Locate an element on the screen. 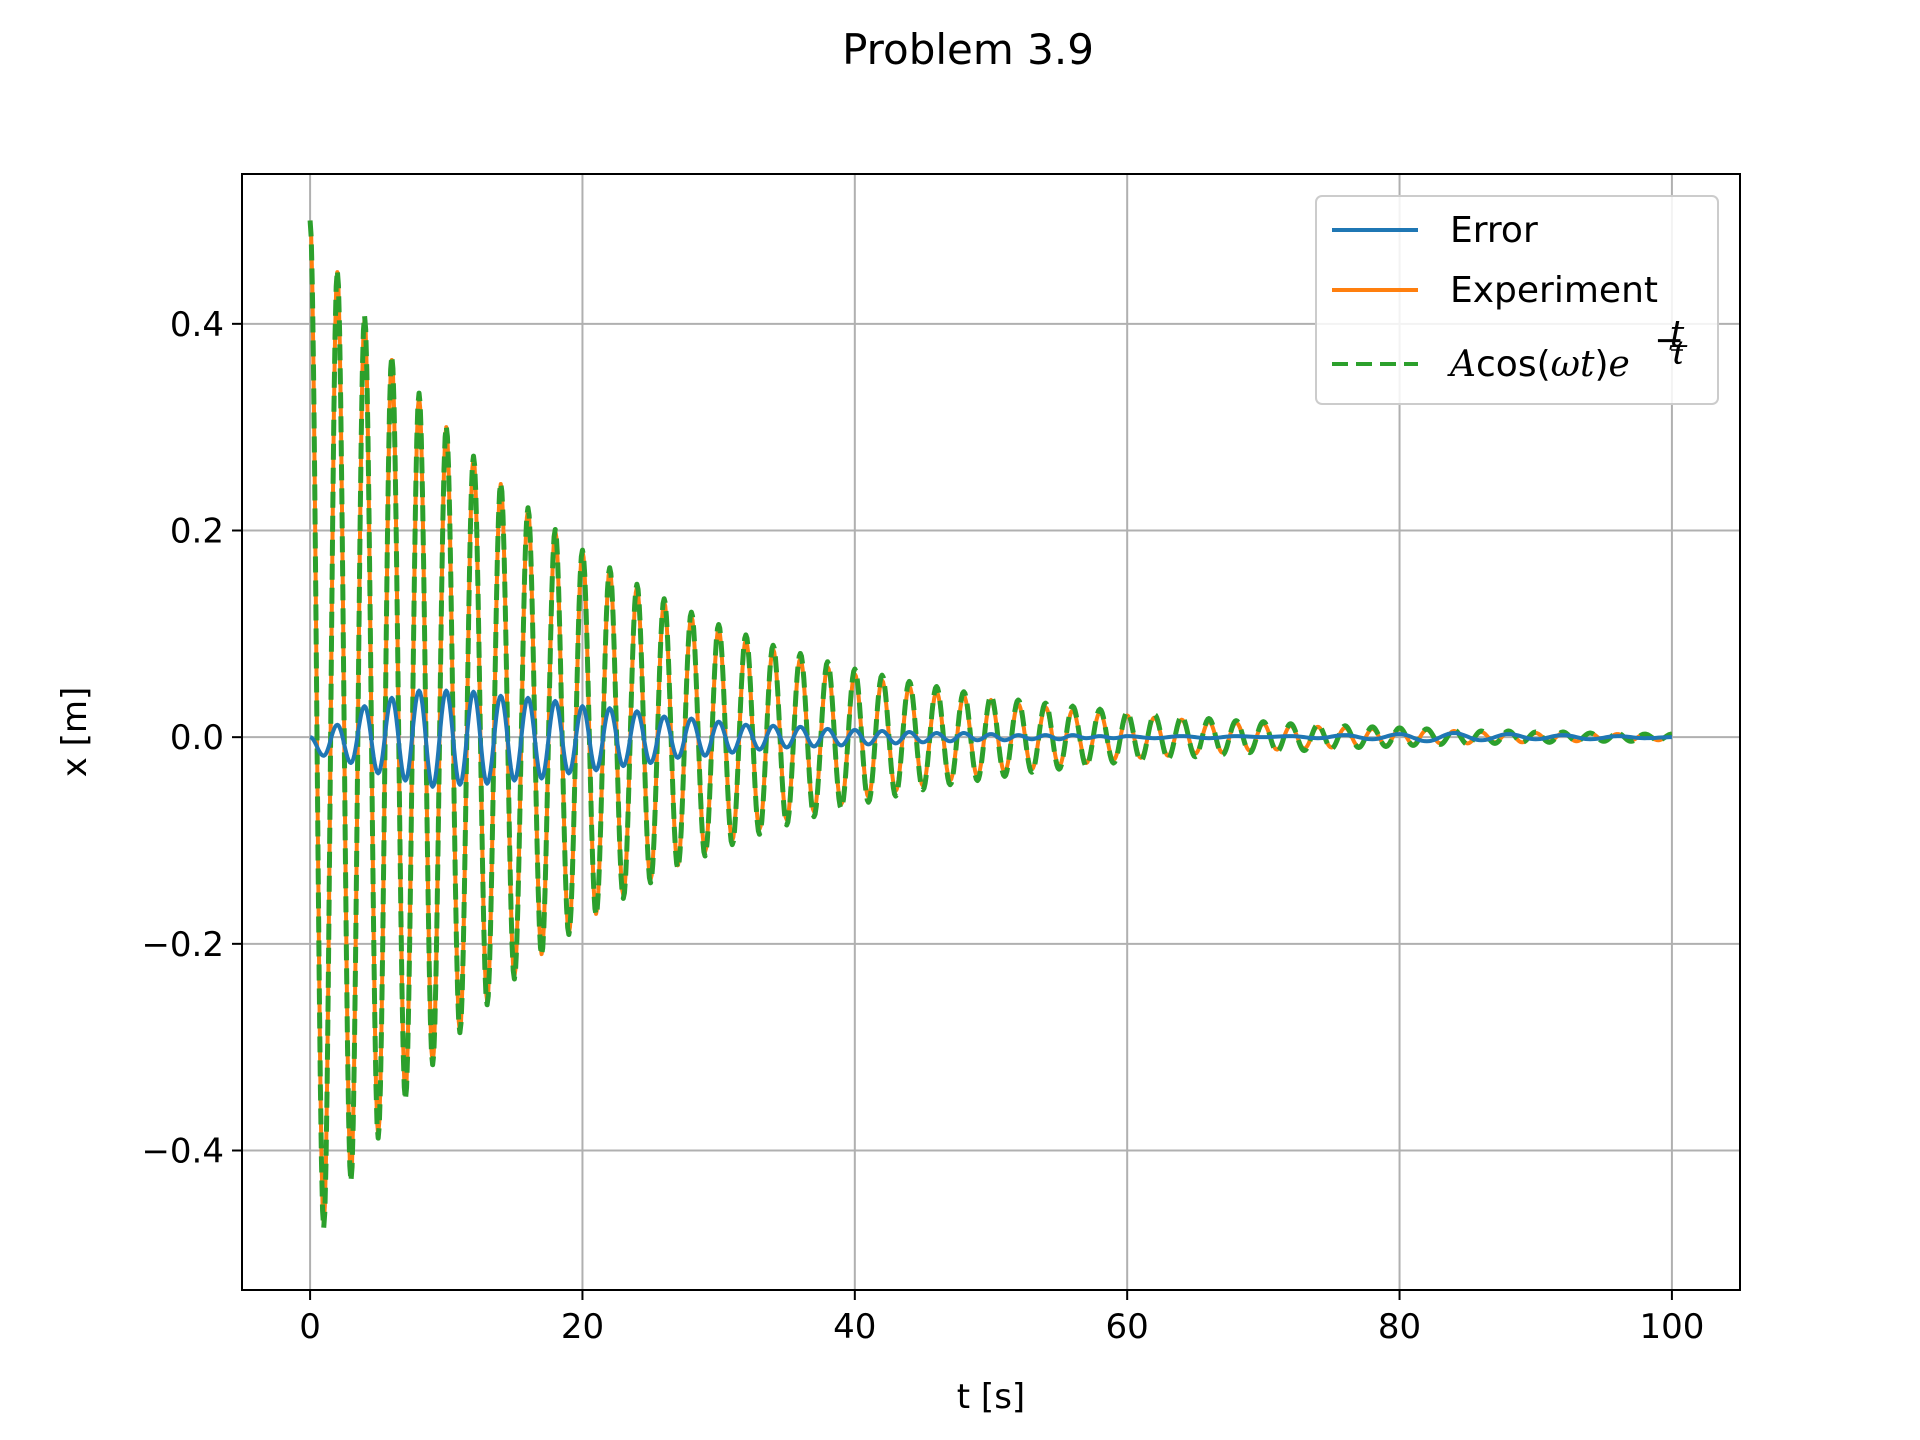 This screenshot has width=1920, height=1440. legend-model-exponent-minus: − is located at coordinates (1669, 340).